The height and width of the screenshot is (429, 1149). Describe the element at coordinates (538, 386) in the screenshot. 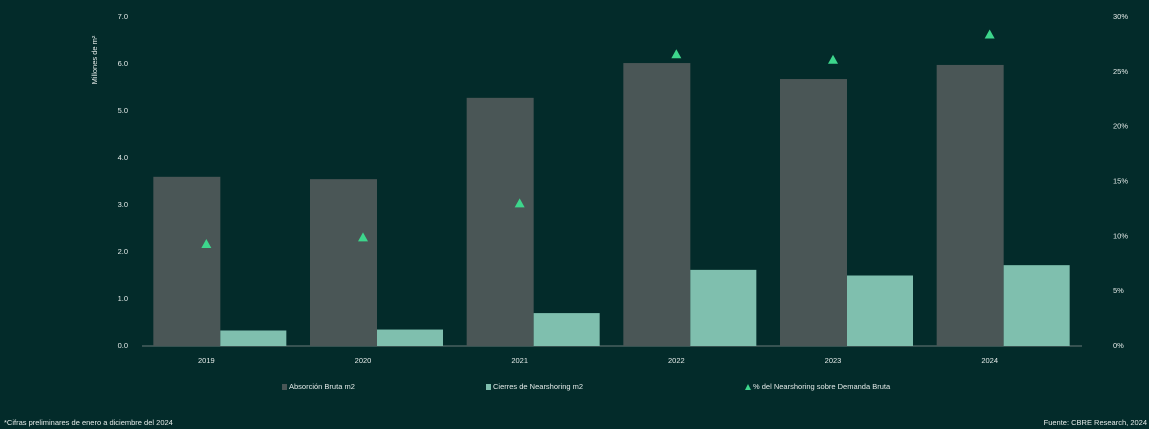

I see `legend-label: Cierres de Nearshoring m2` at that location.